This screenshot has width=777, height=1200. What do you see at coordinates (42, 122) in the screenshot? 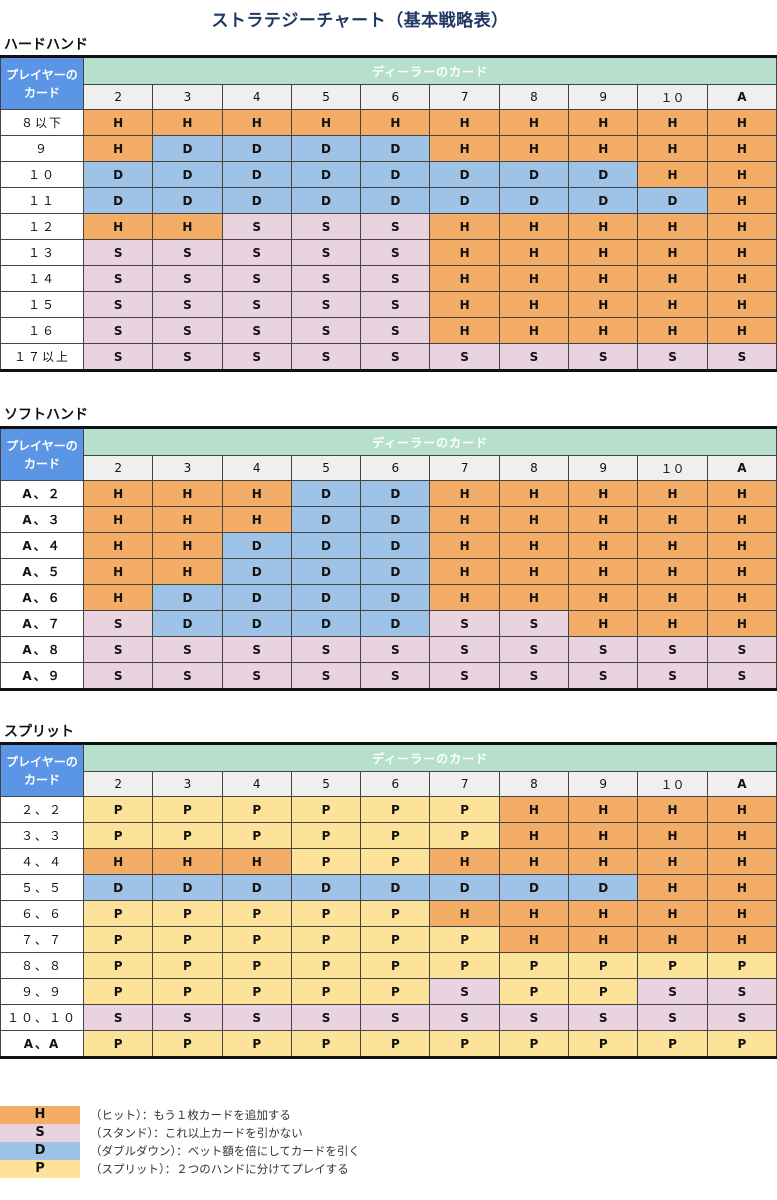
I see `player-hand-label: ８以下` at bounding box center [42, 122].